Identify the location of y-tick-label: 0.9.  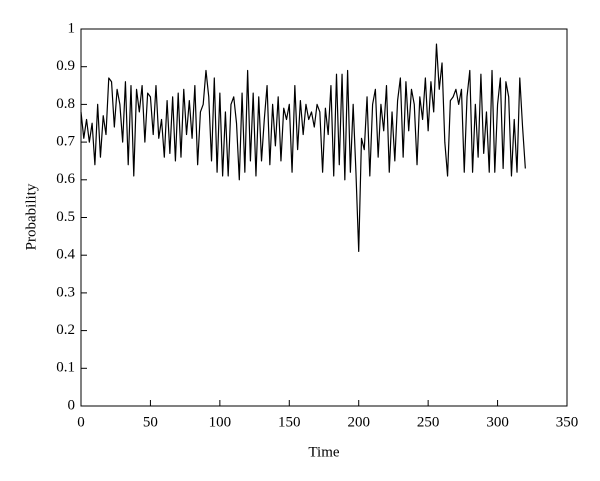
(65, 66).